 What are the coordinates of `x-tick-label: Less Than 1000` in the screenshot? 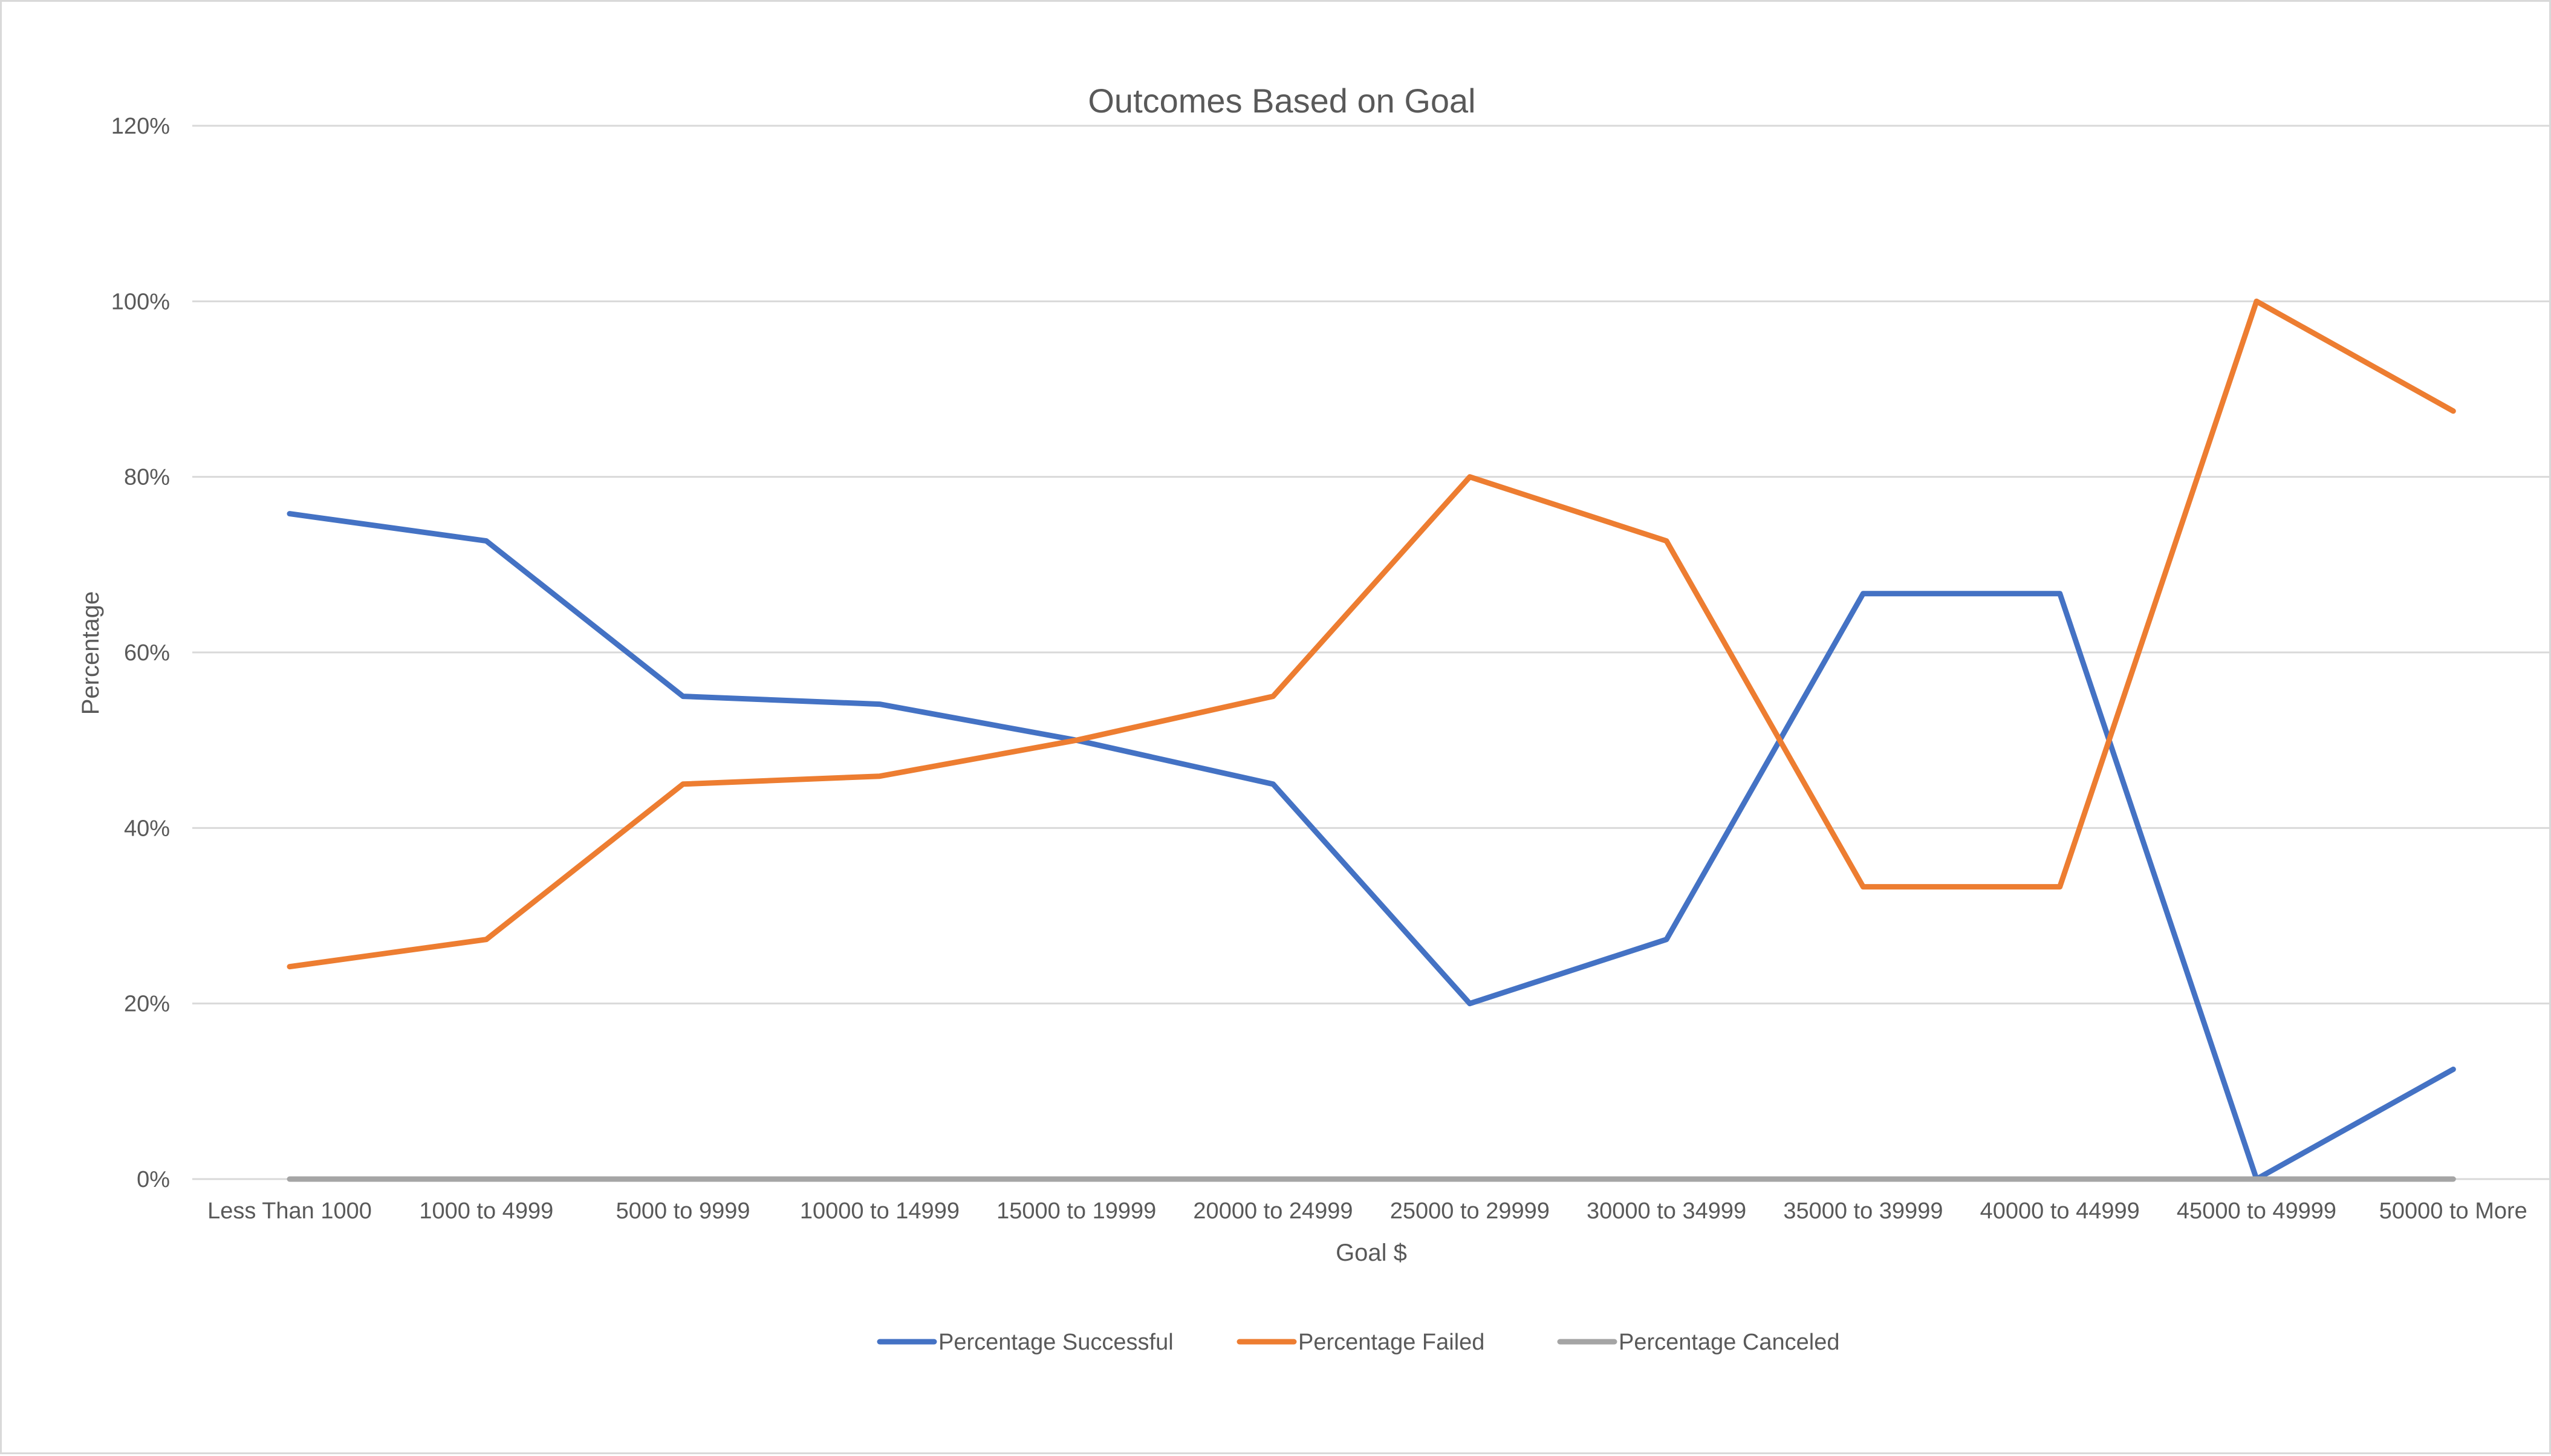 It's located at (289, 1211).